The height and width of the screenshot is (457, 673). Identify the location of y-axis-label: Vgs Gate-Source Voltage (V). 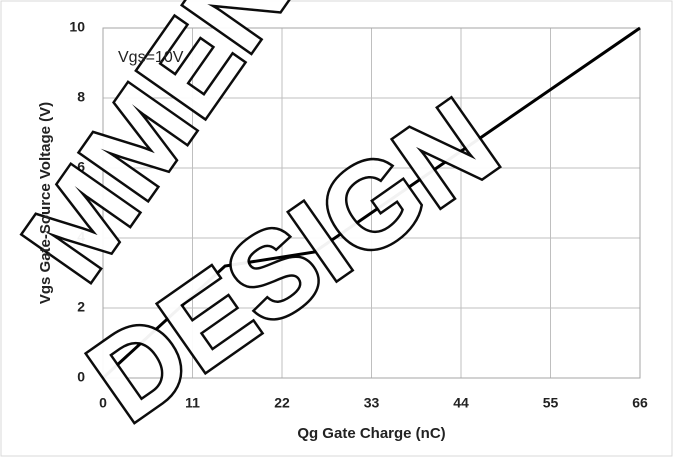
(45, 203).